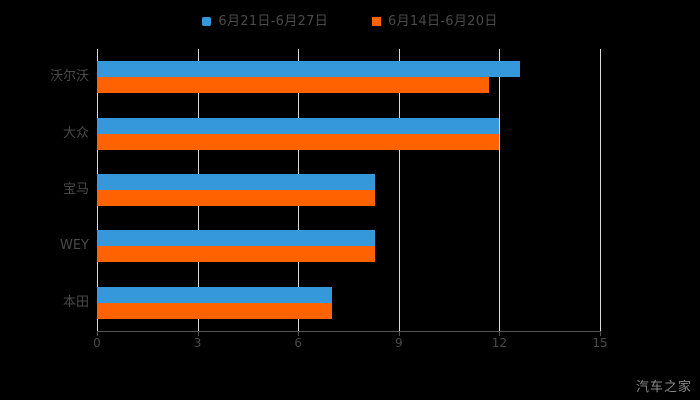 Image resolution: width=700 pixels, height=400 pixels. Describe the element at coordinates (350, 21) in the screenshot. I see `chart-legend: 6月21日-6月27日 6月14日-6月20日` at that location.